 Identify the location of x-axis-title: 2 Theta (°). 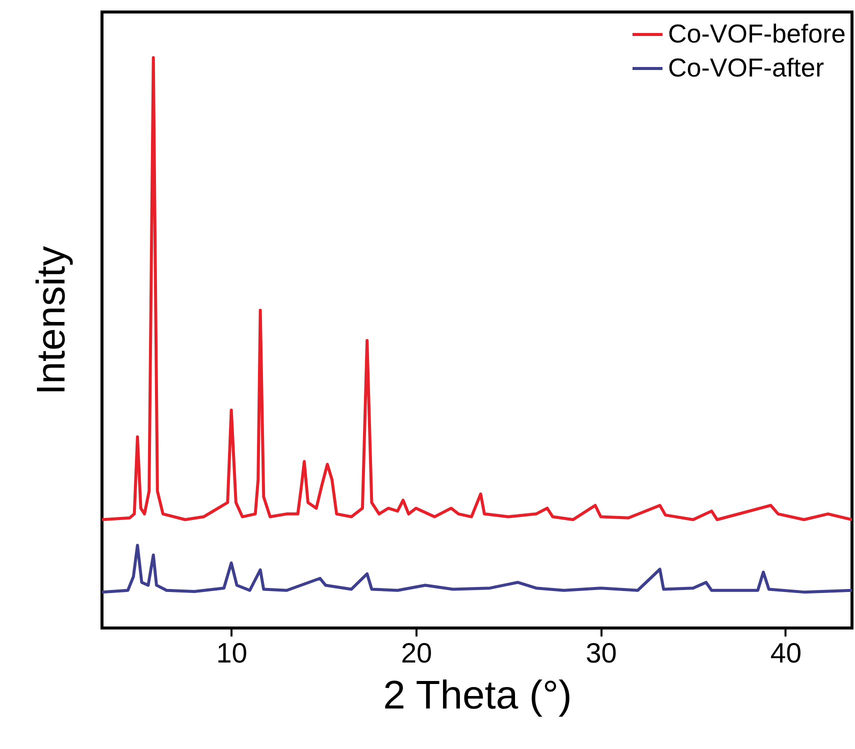
(477, 696).